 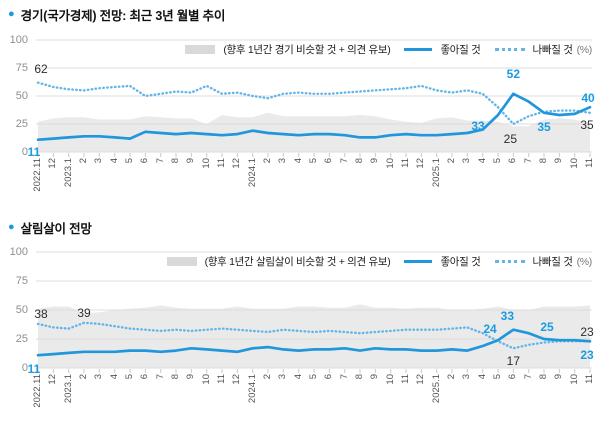 I want to click on value-label: 62, so click(x=41, y=68).